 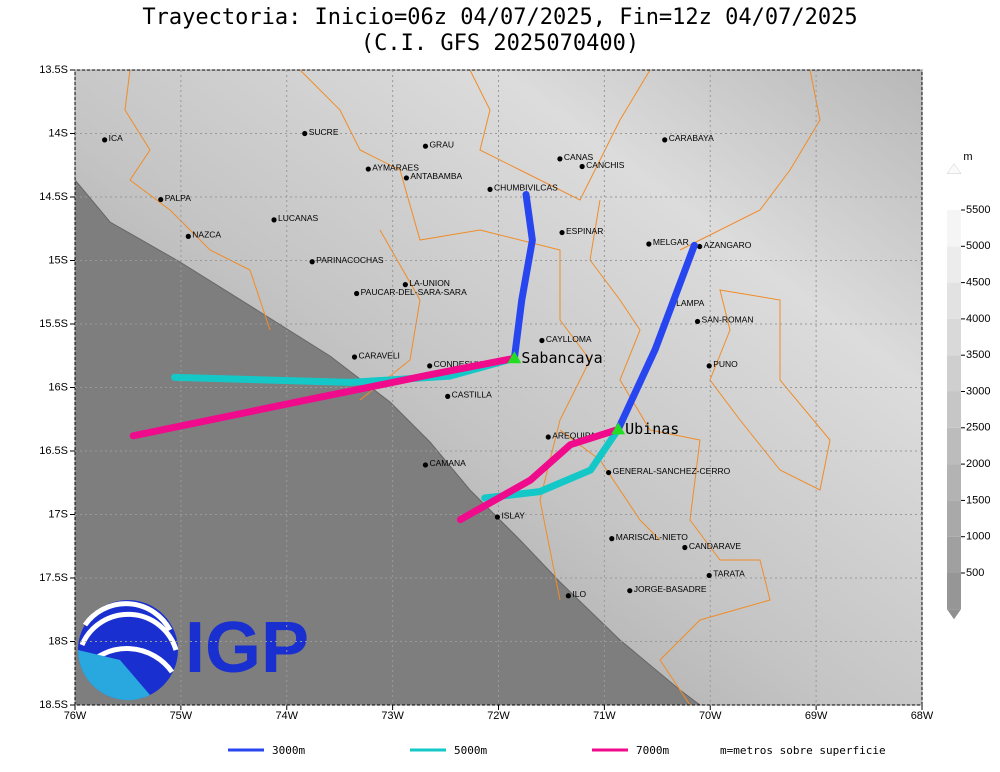 I want to click on place-label: MARISCAL-NIETO, so click(x=652, y=537).